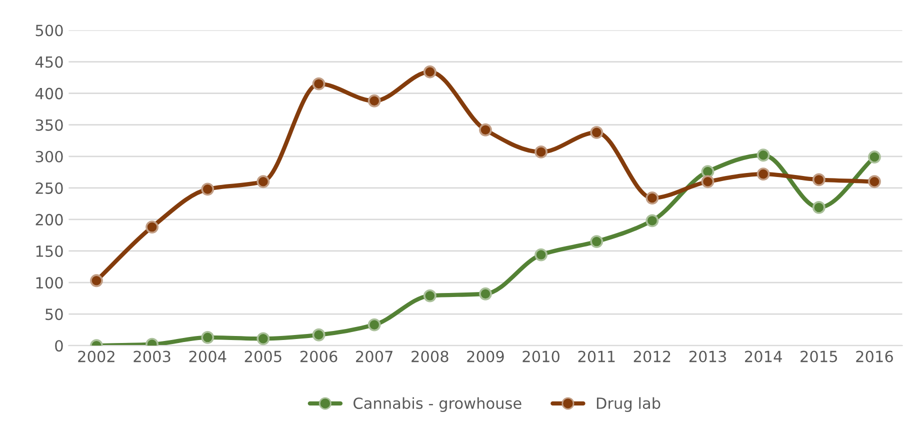 Image resolution: width=916 pixels, height=432 pixels. I want to click on legend-label: Cannabis - growhouse, so click(438, 404).